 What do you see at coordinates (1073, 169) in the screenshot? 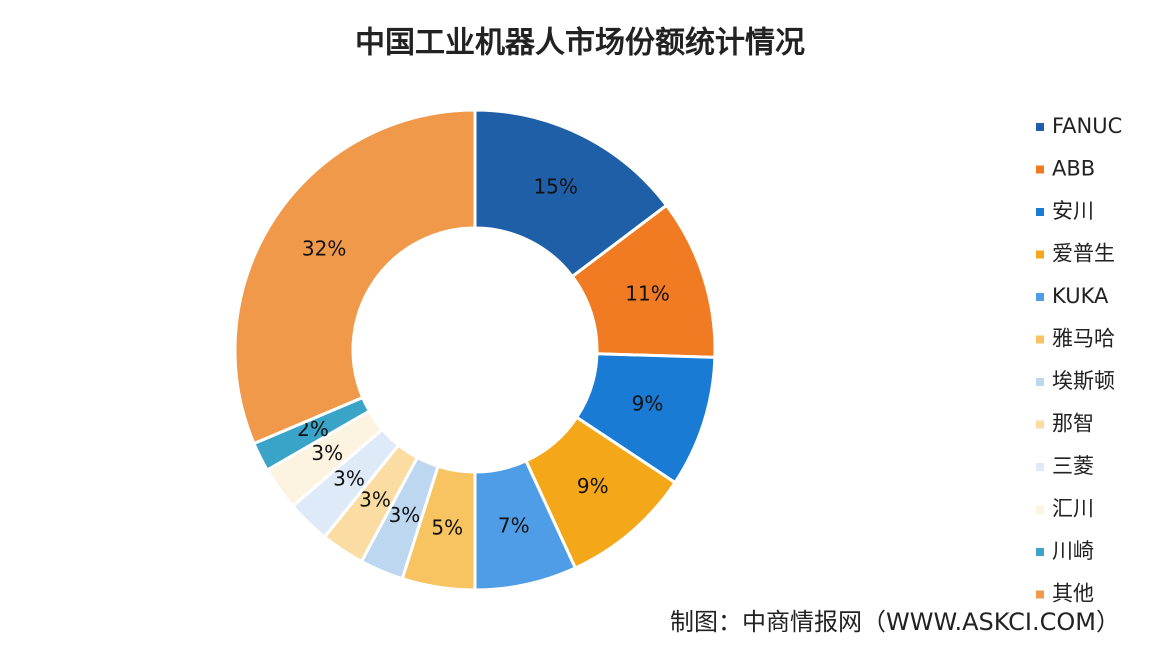
I see `legend-label: ABB` at bounding box center [1073, 169].